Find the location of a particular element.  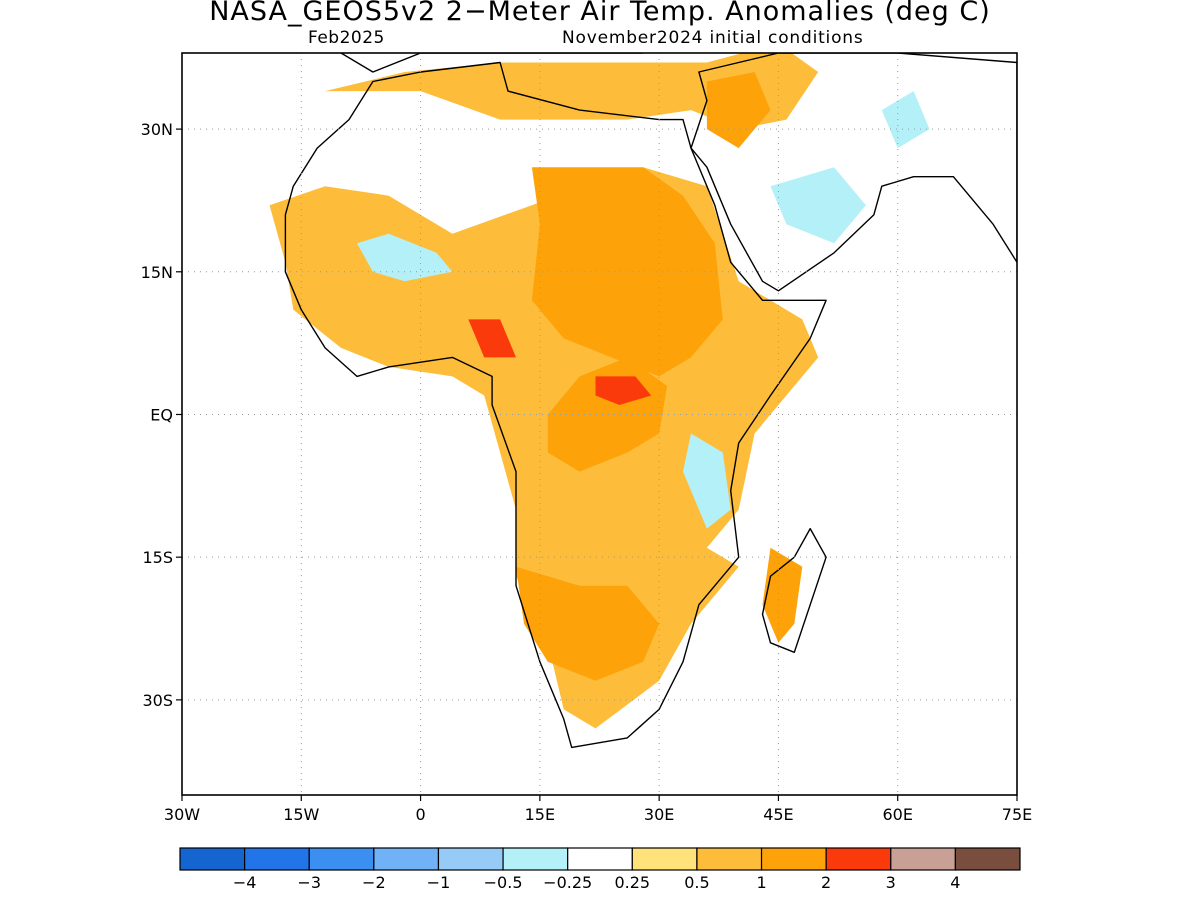

lon-tick-label: 15E is located at coordinates (540, 814).